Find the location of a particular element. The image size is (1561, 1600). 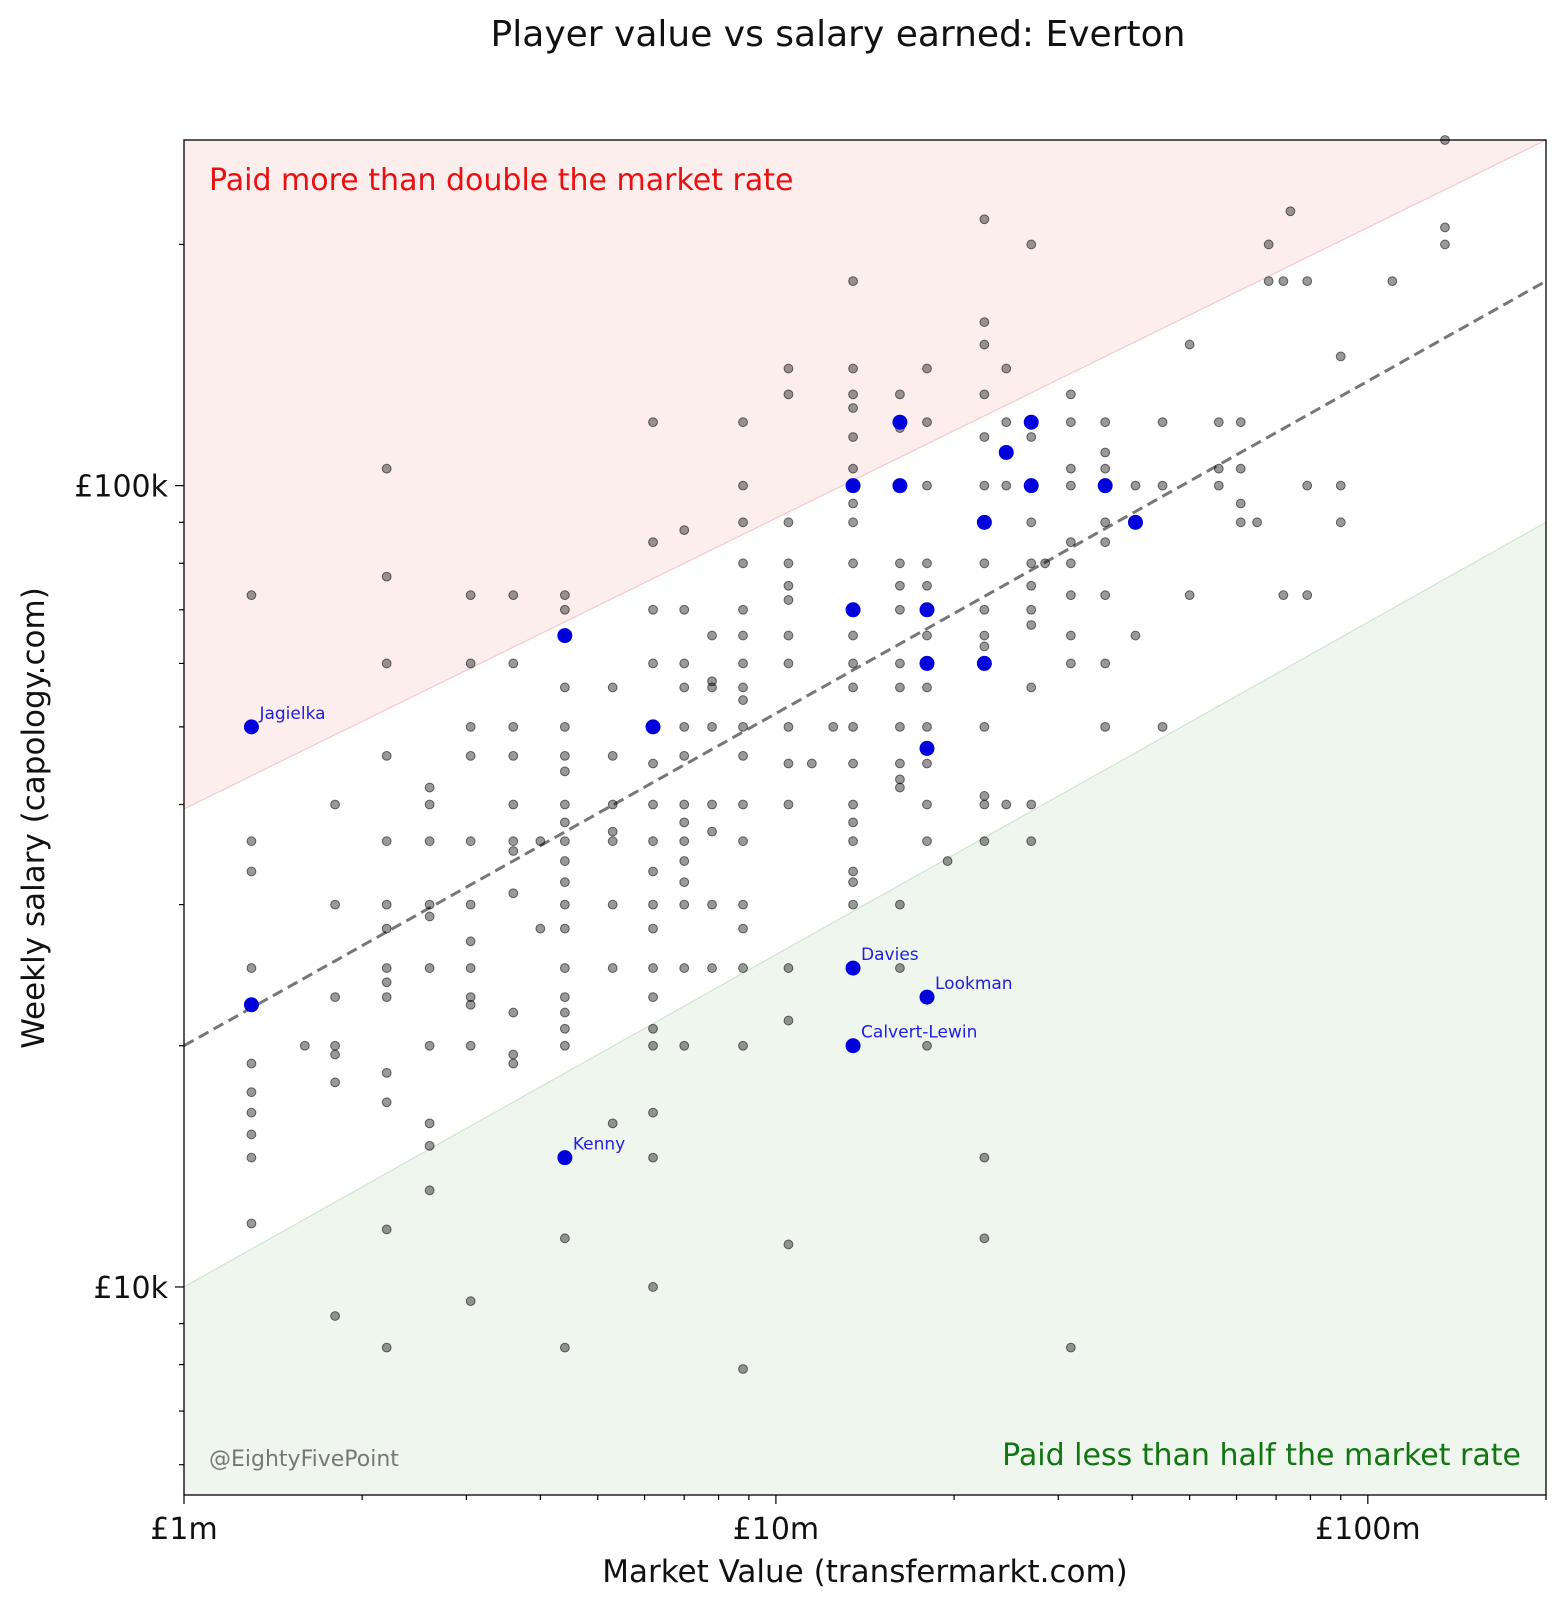

x-tick-label: £10m is located at coordinates (776, 1529).